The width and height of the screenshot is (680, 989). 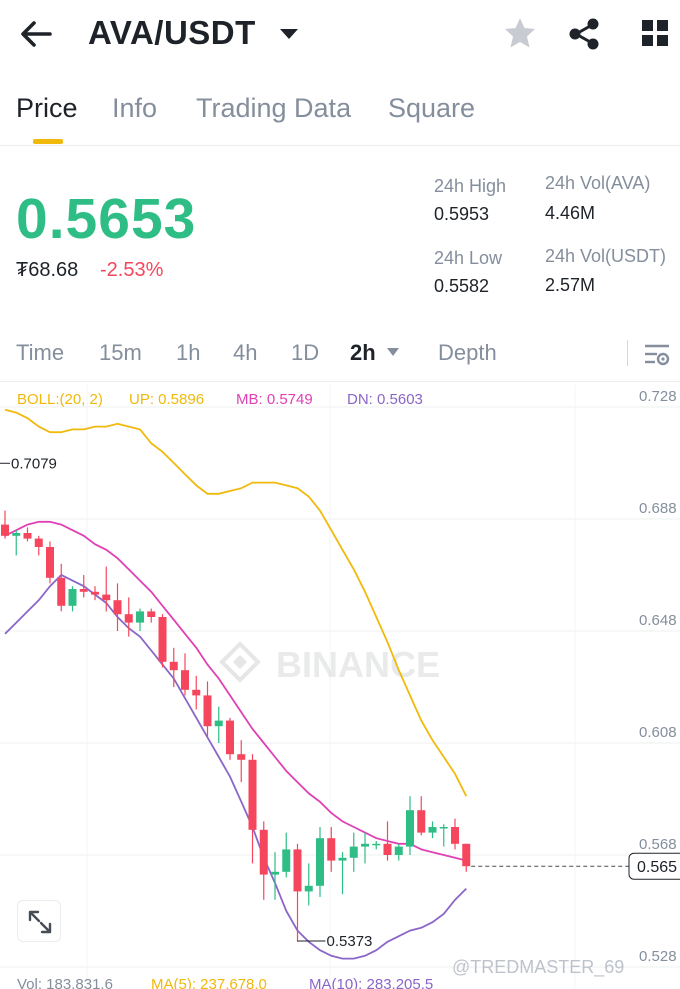 I want to click on binance-watermark: BINANCE, so click(x=329, y=663).